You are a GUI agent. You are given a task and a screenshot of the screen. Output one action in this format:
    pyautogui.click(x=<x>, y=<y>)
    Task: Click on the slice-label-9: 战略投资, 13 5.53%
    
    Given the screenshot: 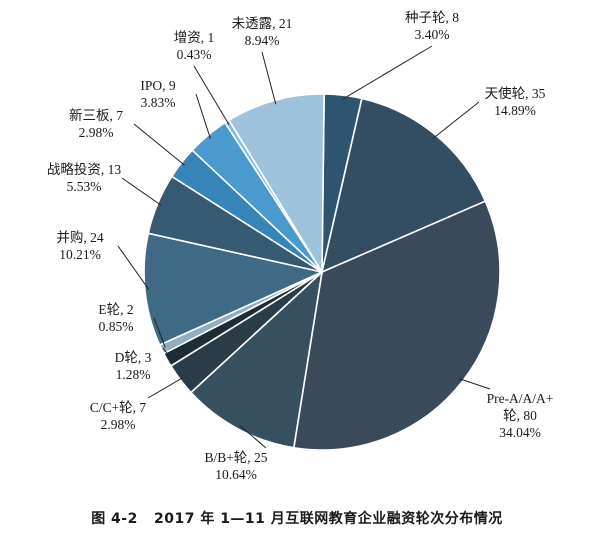 What is the action you would take?
    pyautogui.click(x=84, y=178)
    